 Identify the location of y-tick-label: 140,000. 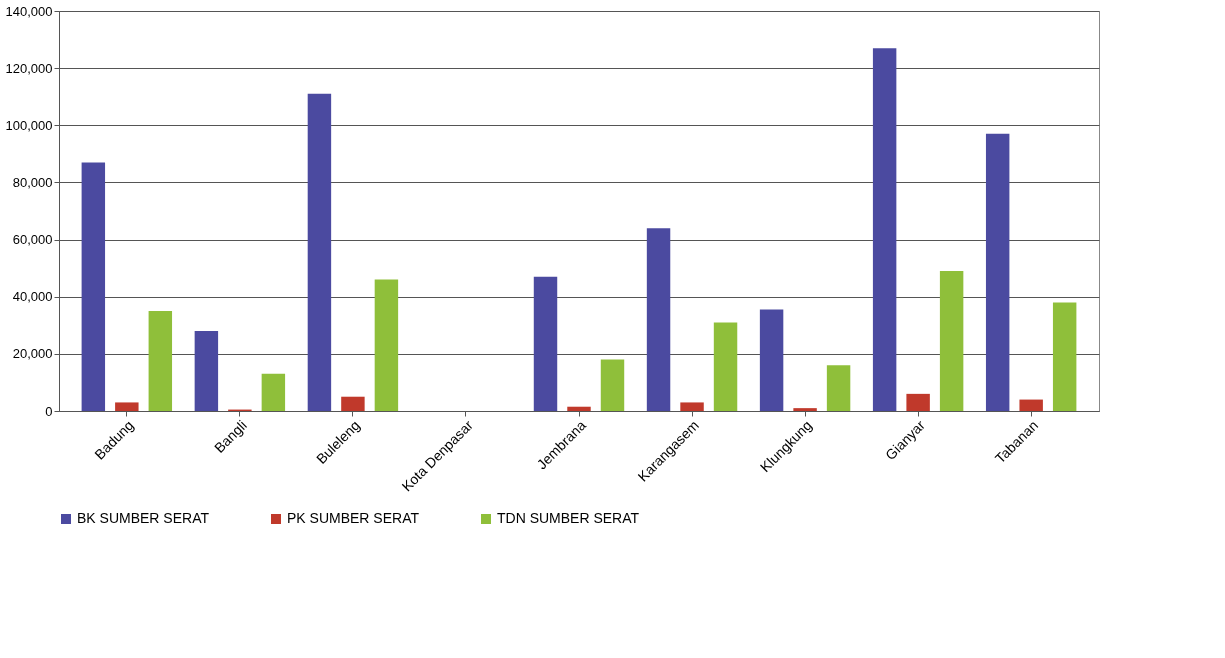
(29, 11).